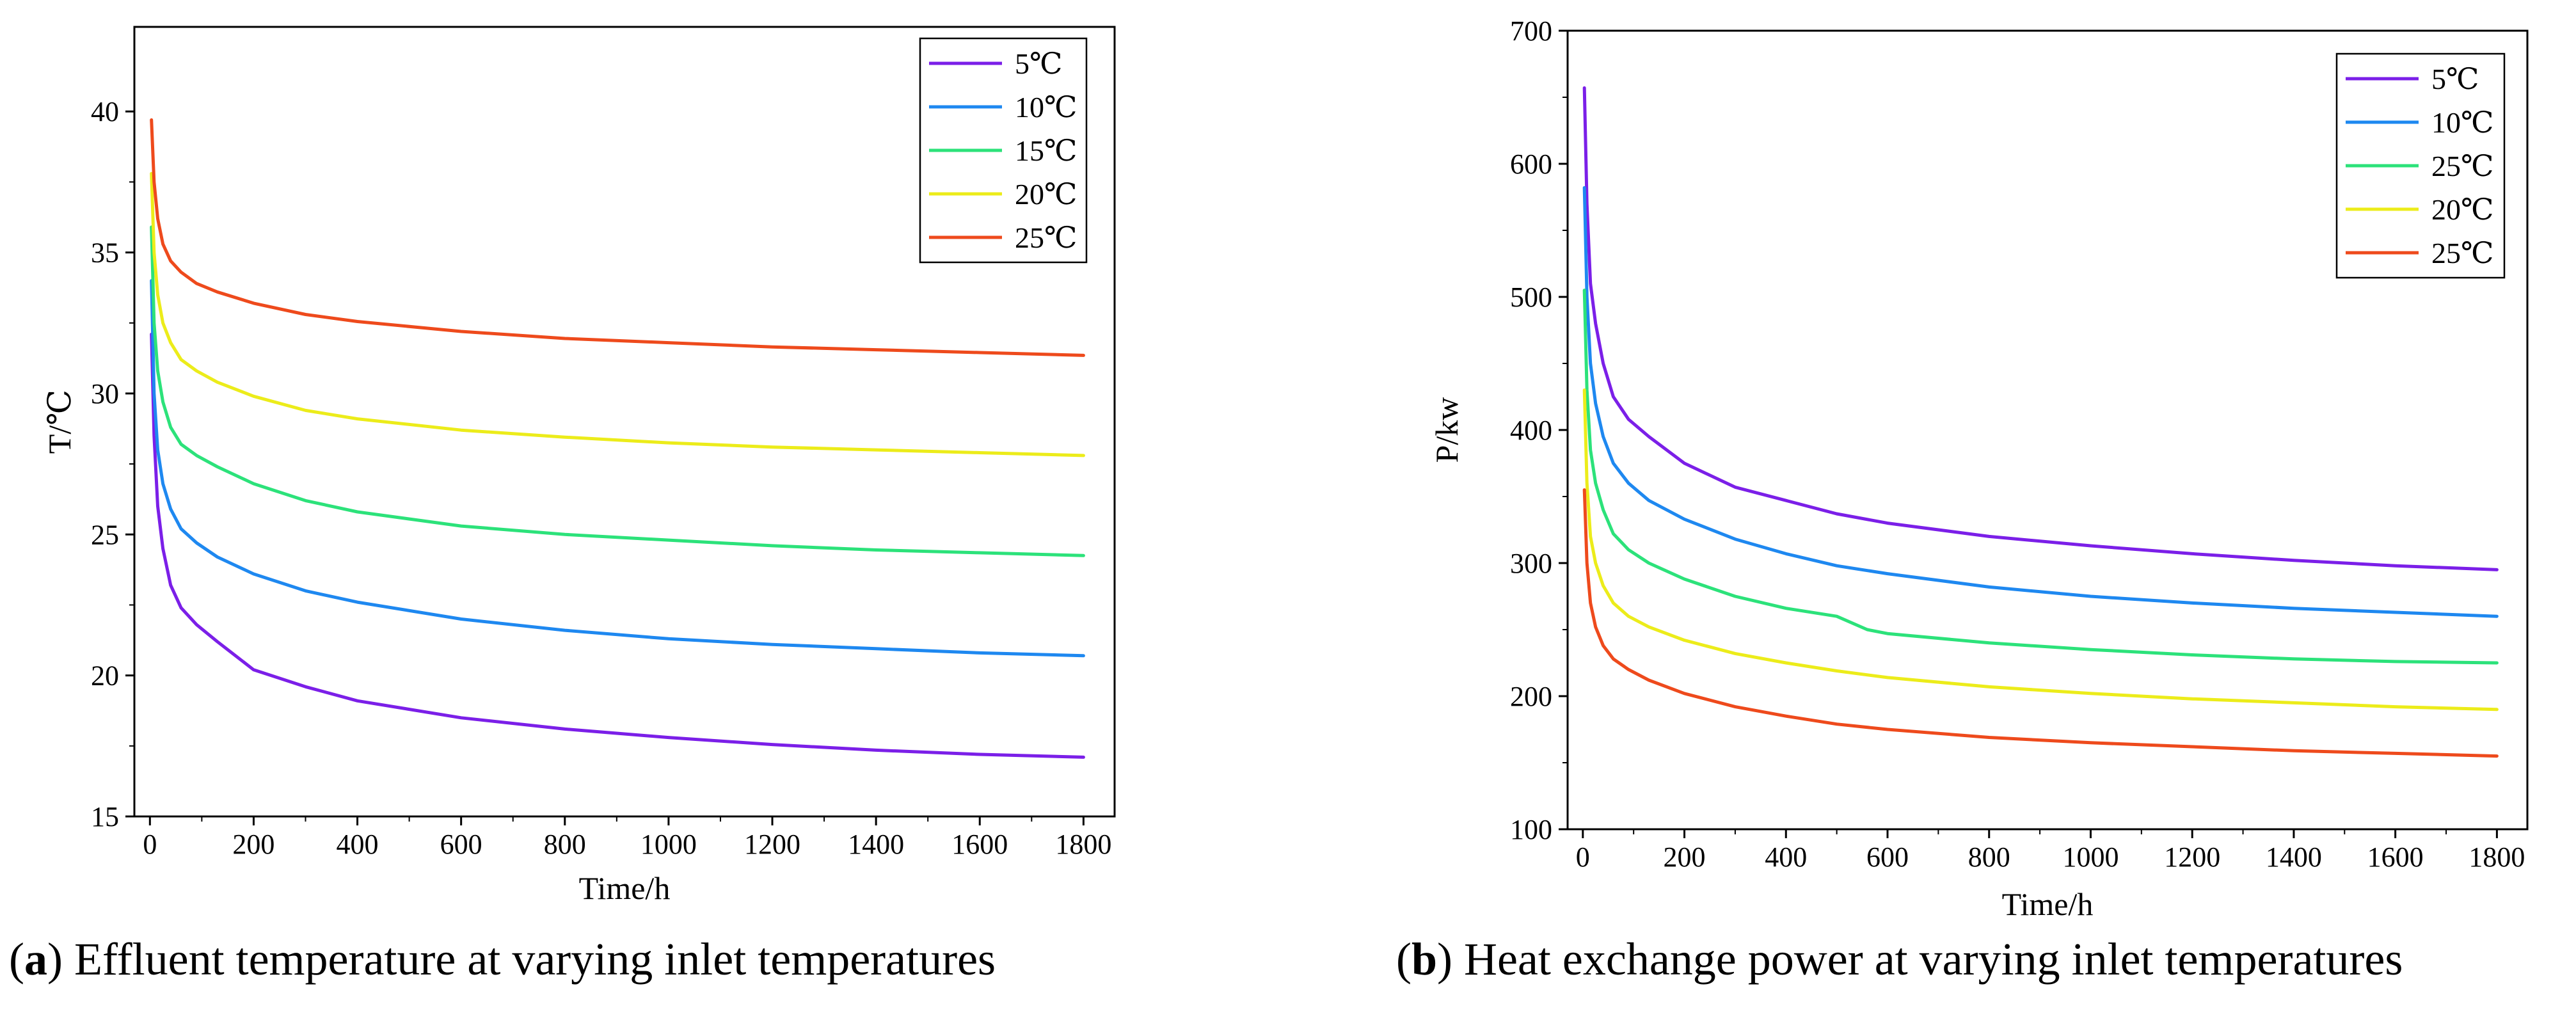 The image size is (2576, 1018). What do you see at coordinates (60, 422) in the screenshot?
I see `y-axis-label: T/℃` at bounding box center [60, 422].